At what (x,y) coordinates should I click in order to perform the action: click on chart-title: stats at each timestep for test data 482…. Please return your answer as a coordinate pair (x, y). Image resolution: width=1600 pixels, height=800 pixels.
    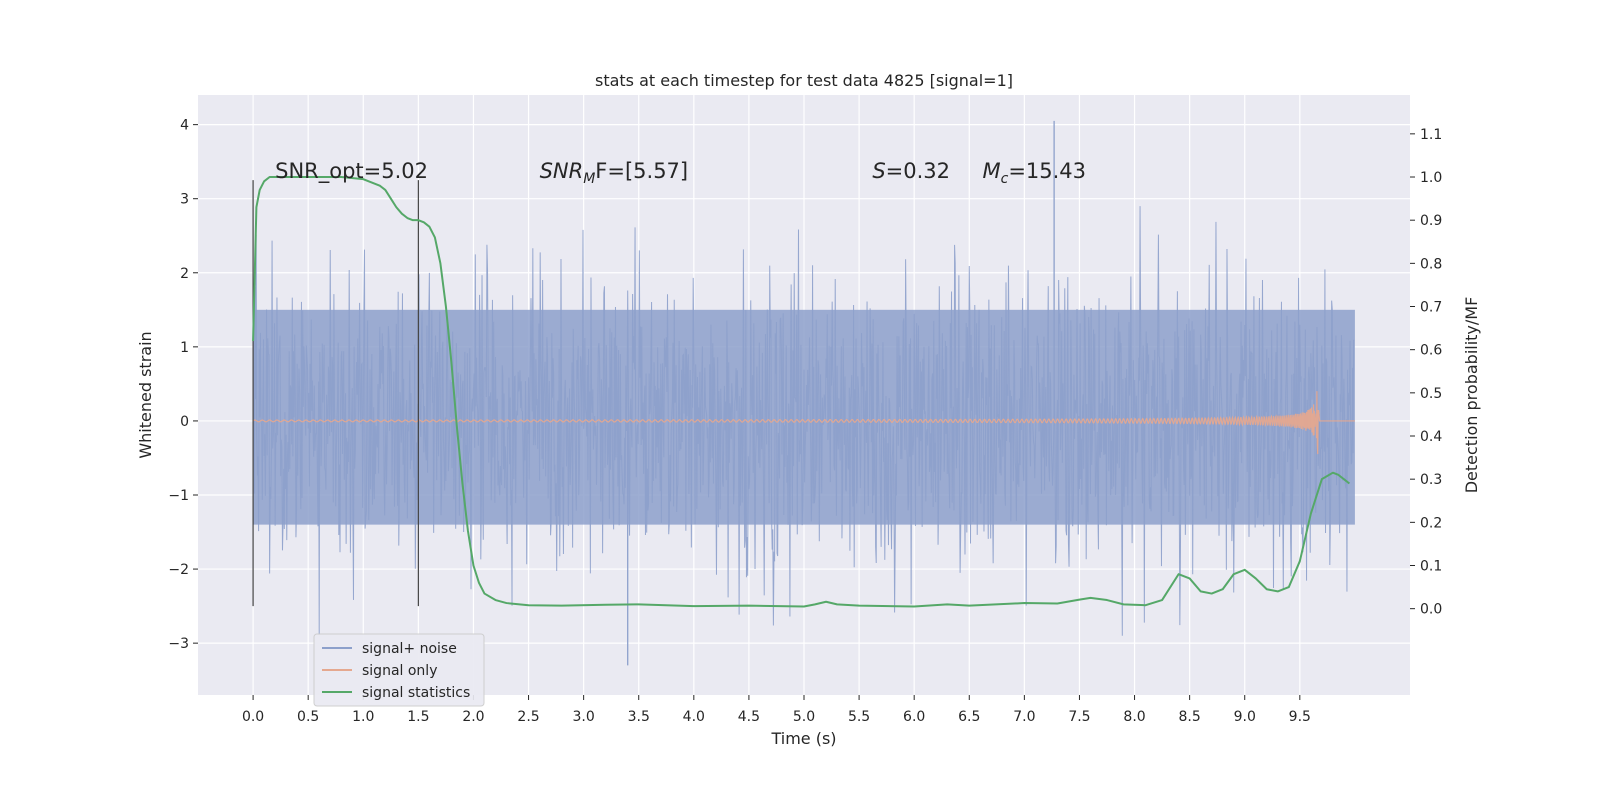
    Looking at the image, I should click on (804, 80).